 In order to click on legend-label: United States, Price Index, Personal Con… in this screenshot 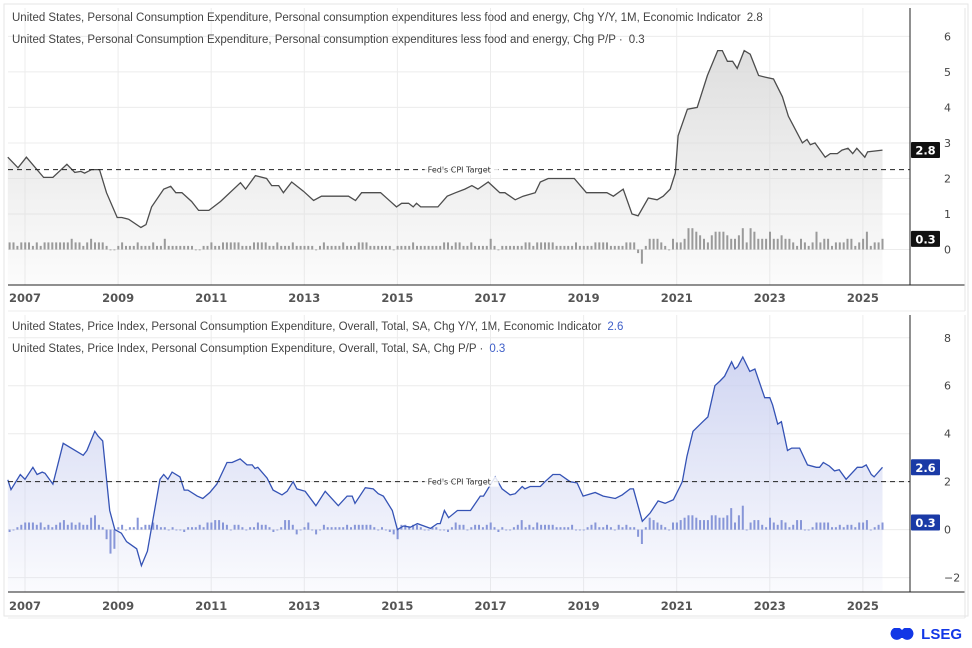, I will do `click(248, 349)`.